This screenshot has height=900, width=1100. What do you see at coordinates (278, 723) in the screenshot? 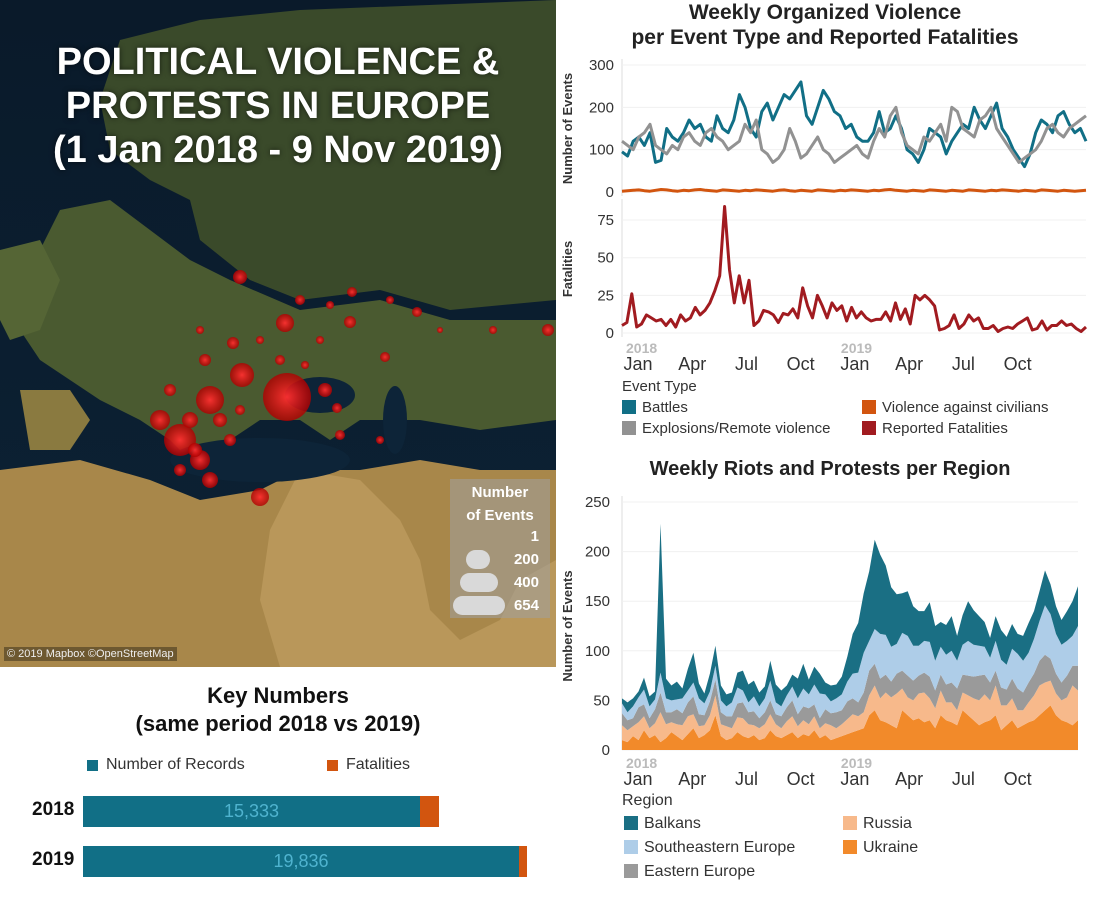
I see `key-numbers-title-line: (same period 2018 vs 2019)` at bounding box center [278, 723].